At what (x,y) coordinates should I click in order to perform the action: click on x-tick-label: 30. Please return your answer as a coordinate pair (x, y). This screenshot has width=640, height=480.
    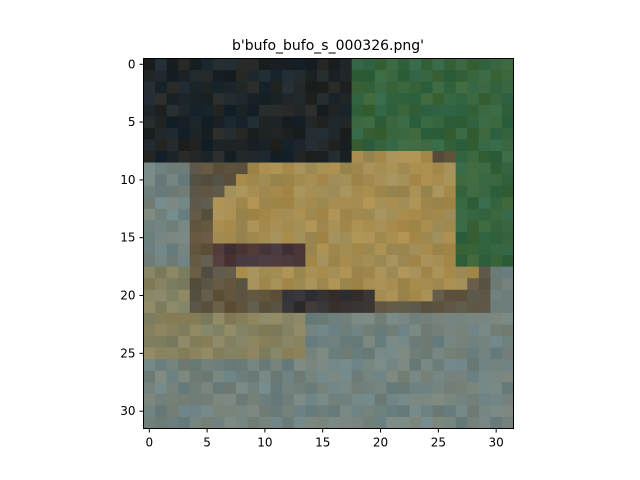
    Looking at the image, I should click on (496, 443).